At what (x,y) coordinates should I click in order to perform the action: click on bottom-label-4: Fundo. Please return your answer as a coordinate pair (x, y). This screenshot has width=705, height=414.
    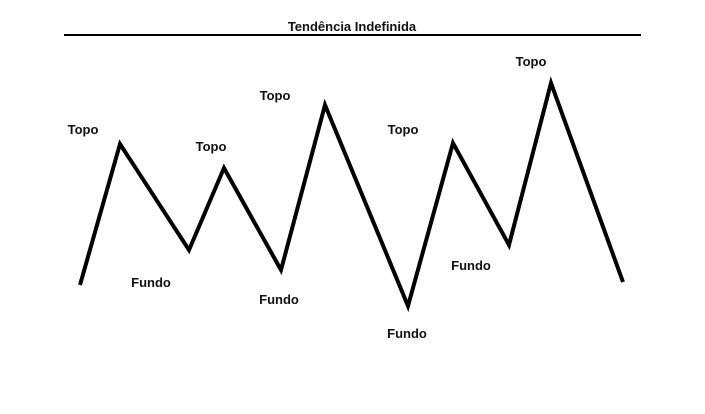
    Looking at the image, I should click on (471, 265).